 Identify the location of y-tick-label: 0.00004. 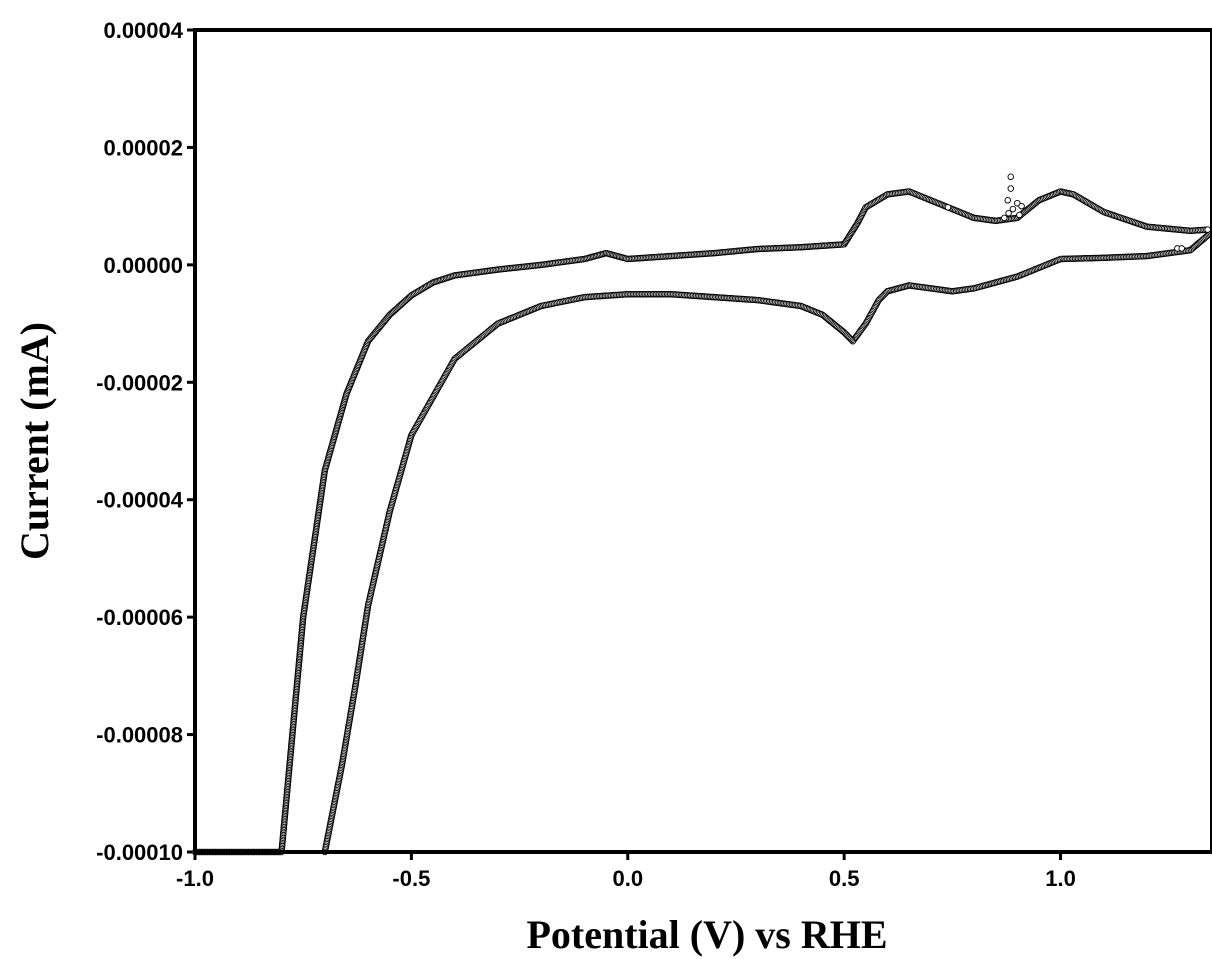
(143, 30).